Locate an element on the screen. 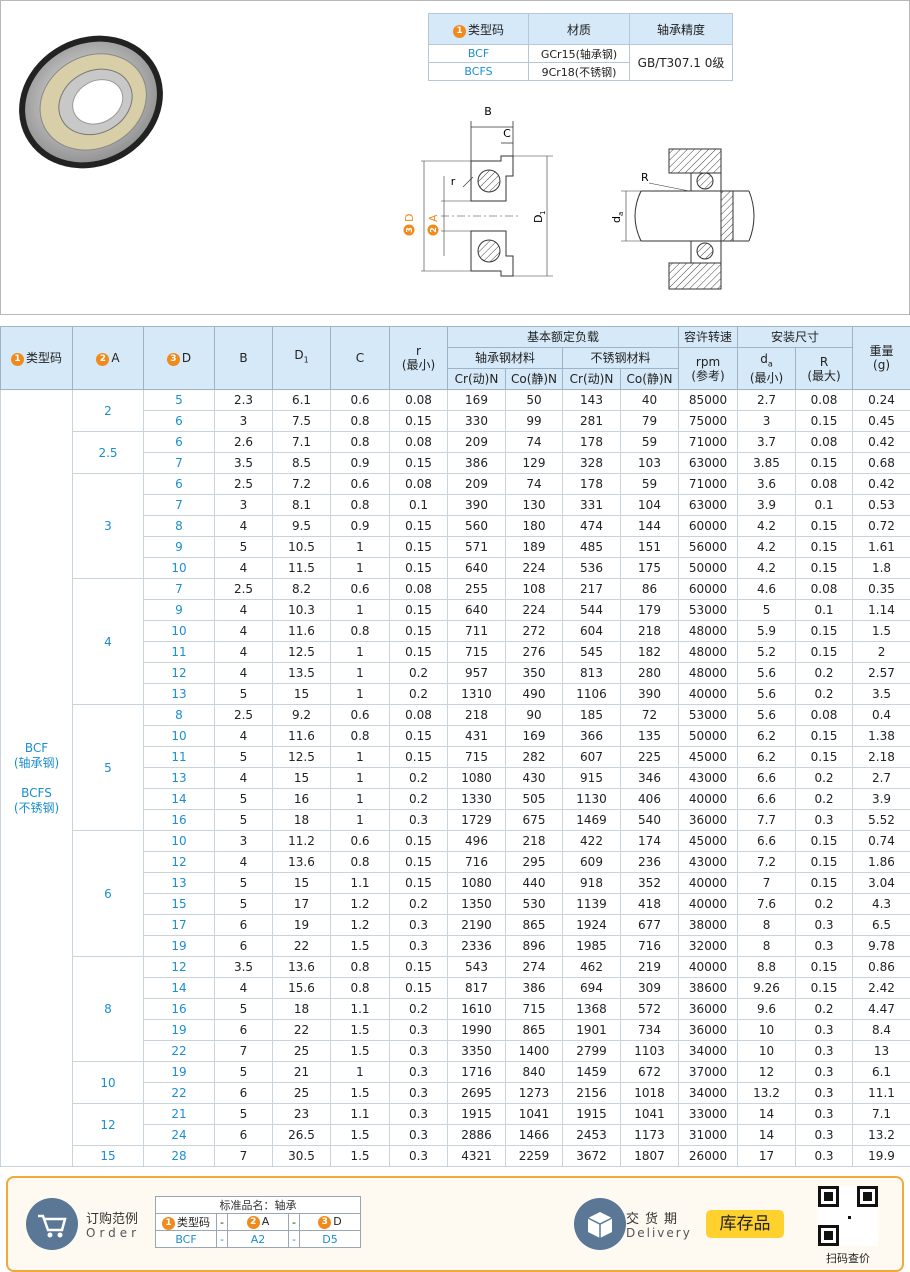  d-cell: 12 is located at coordinates (179, 673).